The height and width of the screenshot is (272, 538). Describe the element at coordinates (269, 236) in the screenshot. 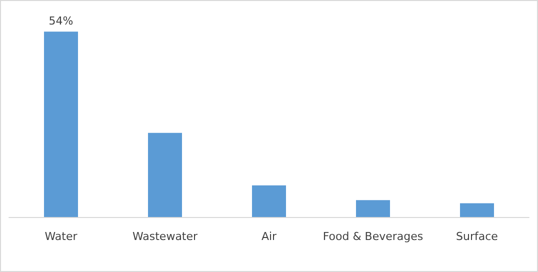

I see `x-tick-label: Air` at that location.